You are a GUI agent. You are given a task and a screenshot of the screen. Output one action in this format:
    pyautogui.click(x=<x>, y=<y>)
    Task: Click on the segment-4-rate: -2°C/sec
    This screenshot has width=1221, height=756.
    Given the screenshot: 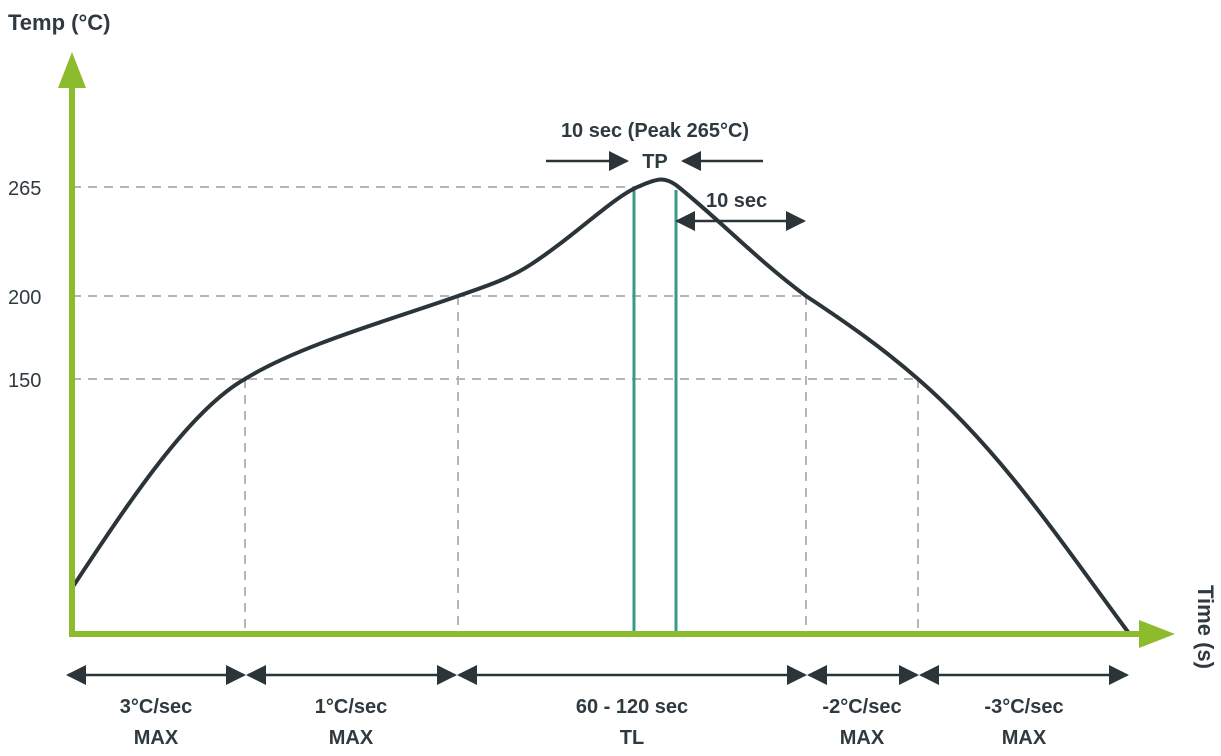 What is the action you would take?
    pyautogui.click(x=861, y=707)
    